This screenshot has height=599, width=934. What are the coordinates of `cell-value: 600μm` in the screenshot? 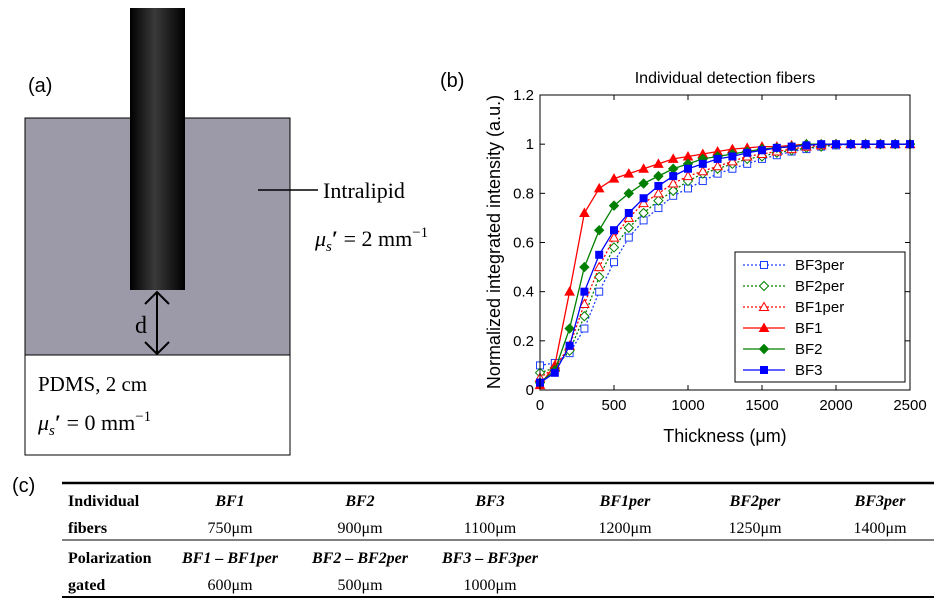 It's located at (230, 585).